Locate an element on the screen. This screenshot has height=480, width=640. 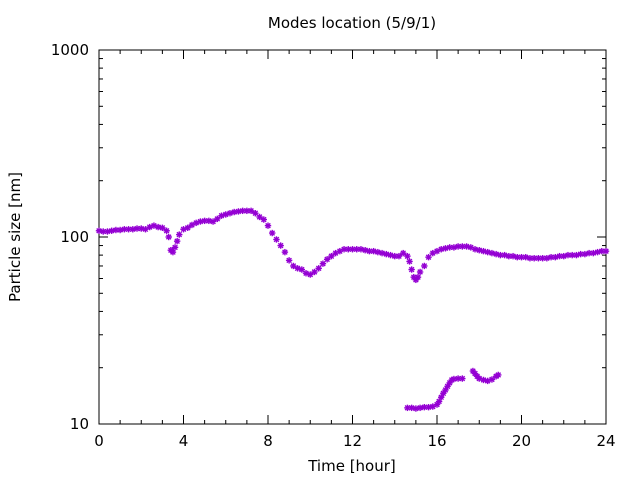
x-tick-label: 16 is located at coordinates (436, 441).